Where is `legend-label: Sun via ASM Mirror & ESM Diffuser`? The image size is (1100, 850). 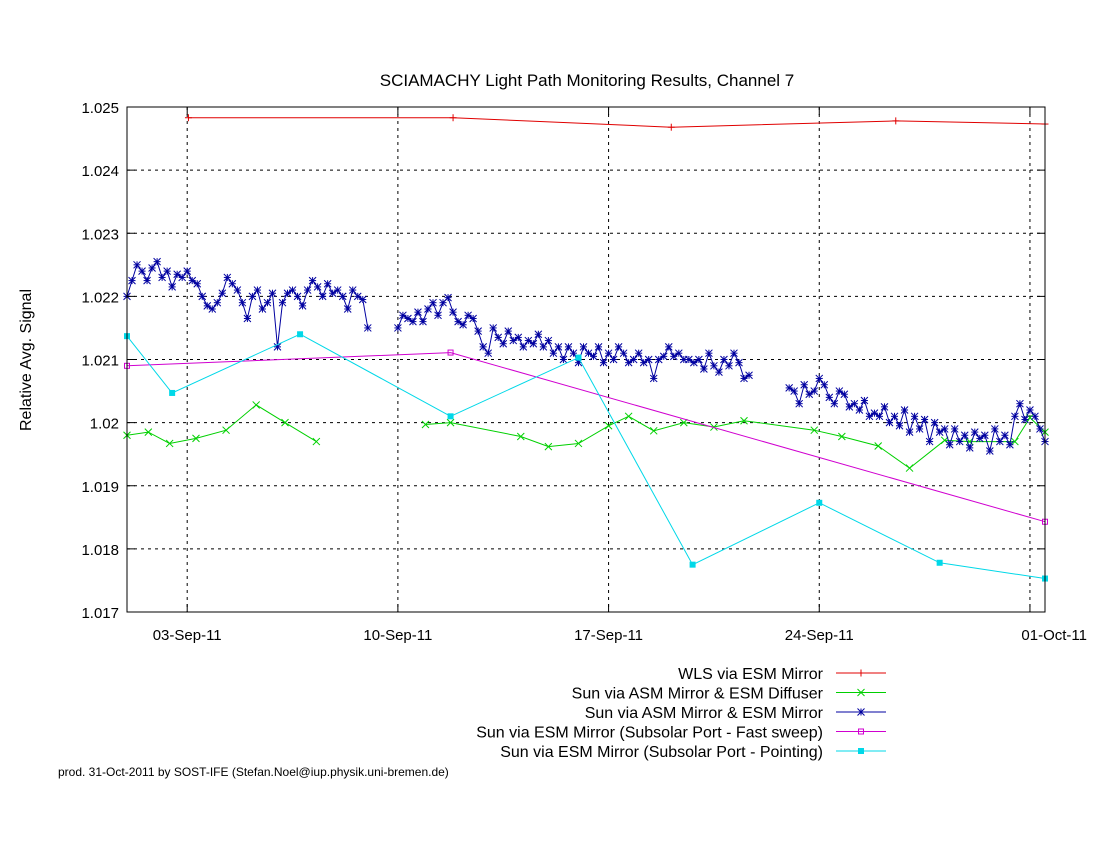
legend-label: Sun via ASM Mirror & ESM Diffuser is located at coordinates (698, 694).